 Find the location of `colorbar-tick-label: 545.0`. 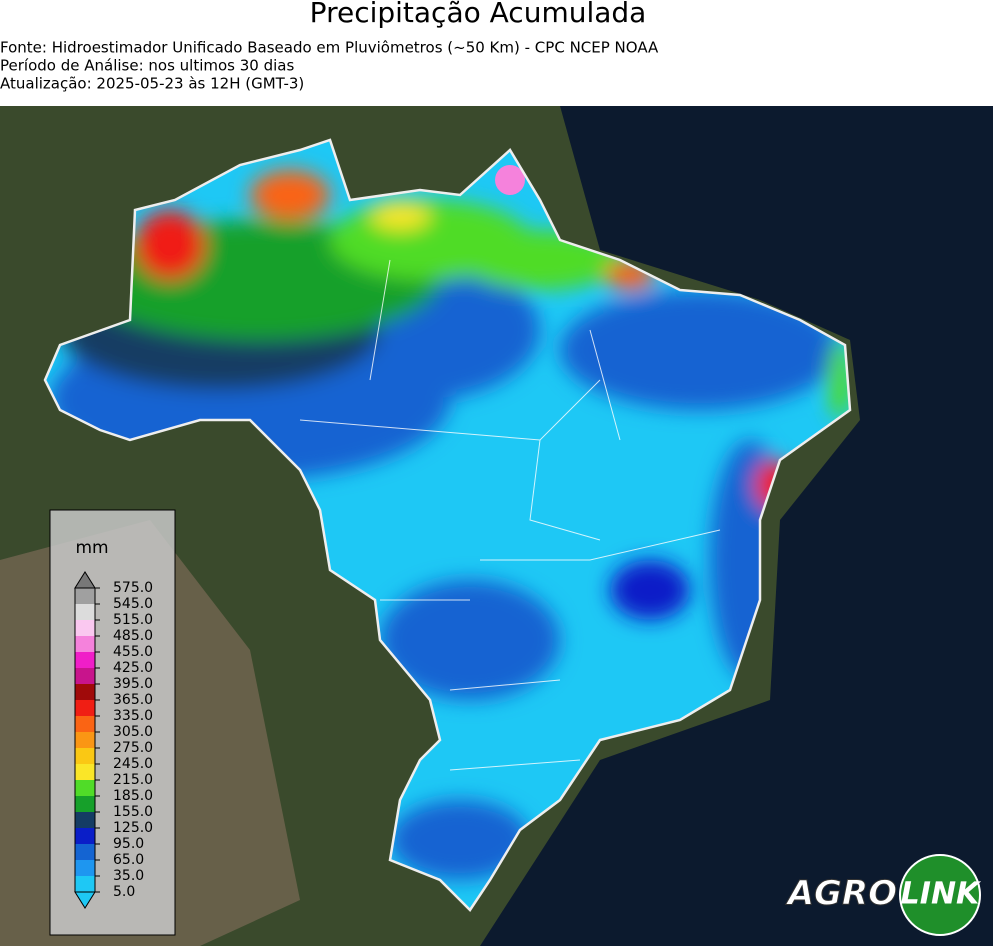

colorbar-tick-label: 545.0 is located at coordinates (133, 604).